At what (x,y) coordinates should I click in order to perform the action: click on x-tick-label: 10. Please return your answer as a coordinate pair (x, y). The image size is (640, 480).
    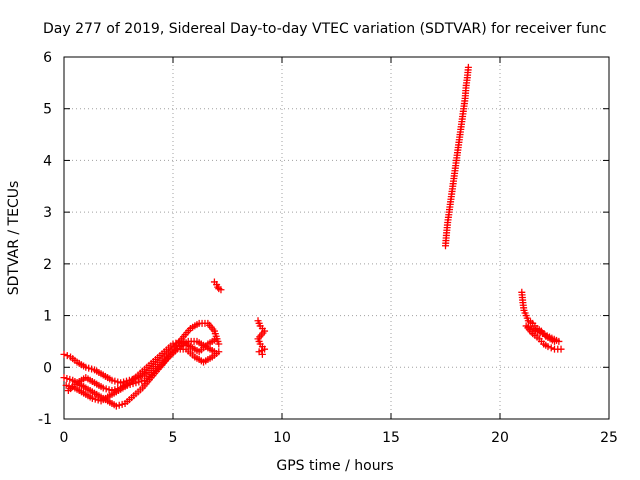
    Looking at the image, I should click on (282, 438).